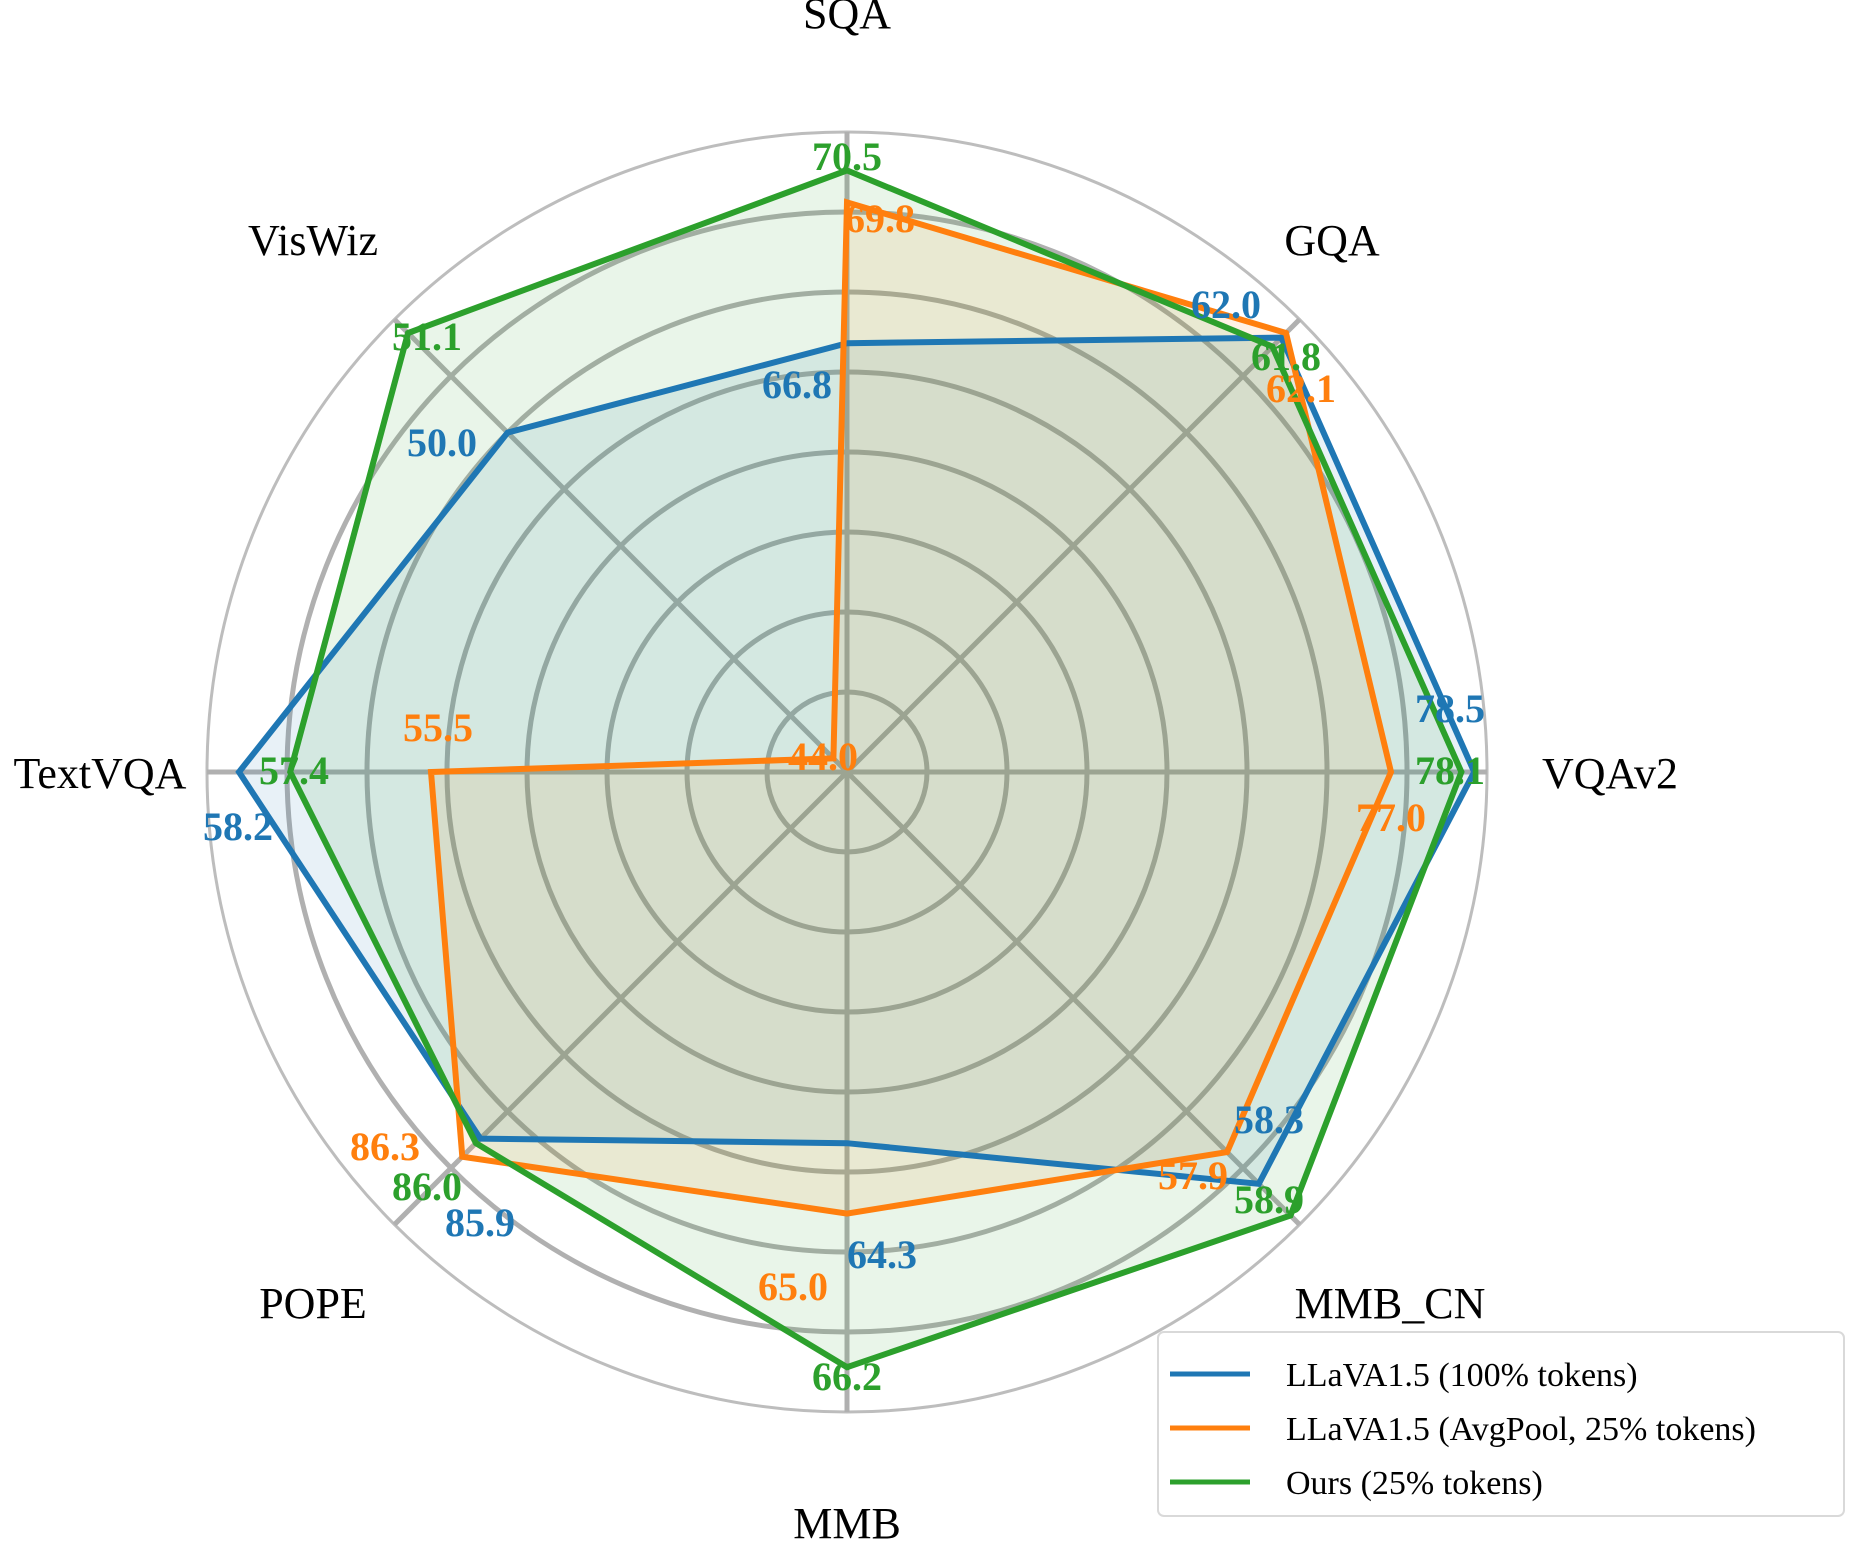  What do you see at coordinates (847, 19) in the screenshot?
I see `axis-label-sqa: SQA` at bounding box center [847, 19].